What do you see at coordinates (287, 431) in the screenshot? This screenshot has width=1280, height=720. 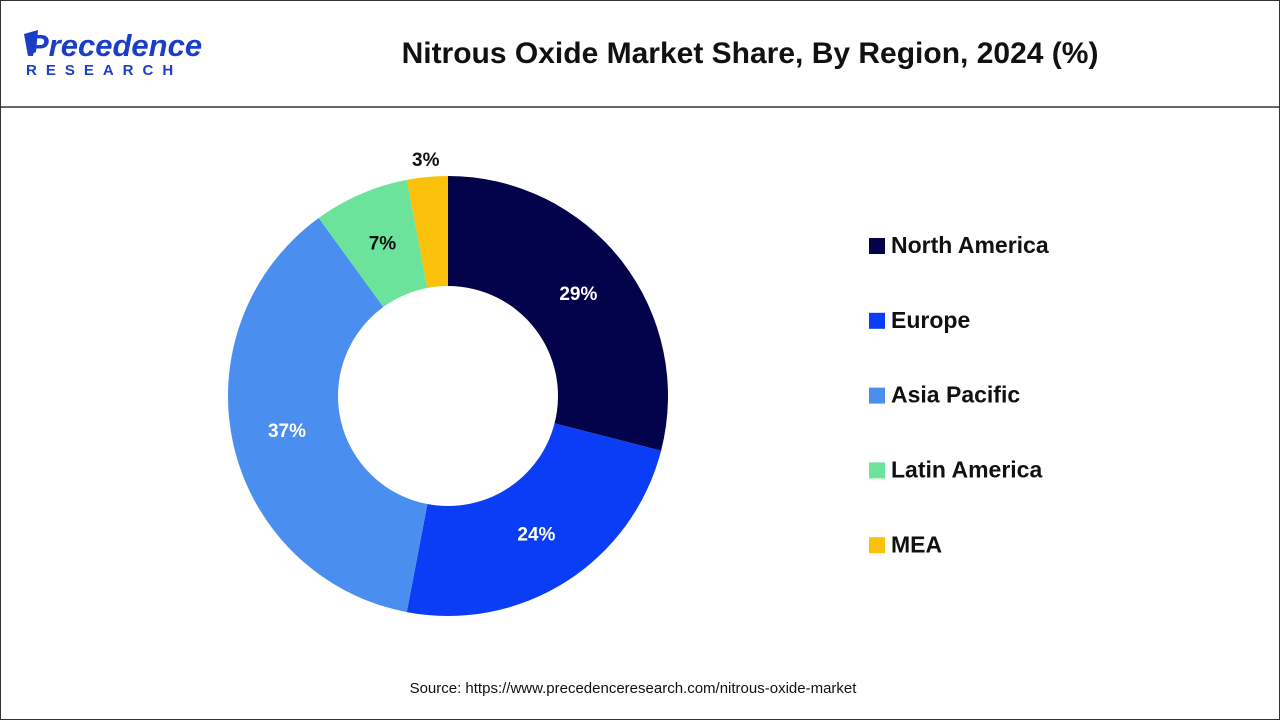 I see `value-label: 37%` at bounding box center [287, 431].